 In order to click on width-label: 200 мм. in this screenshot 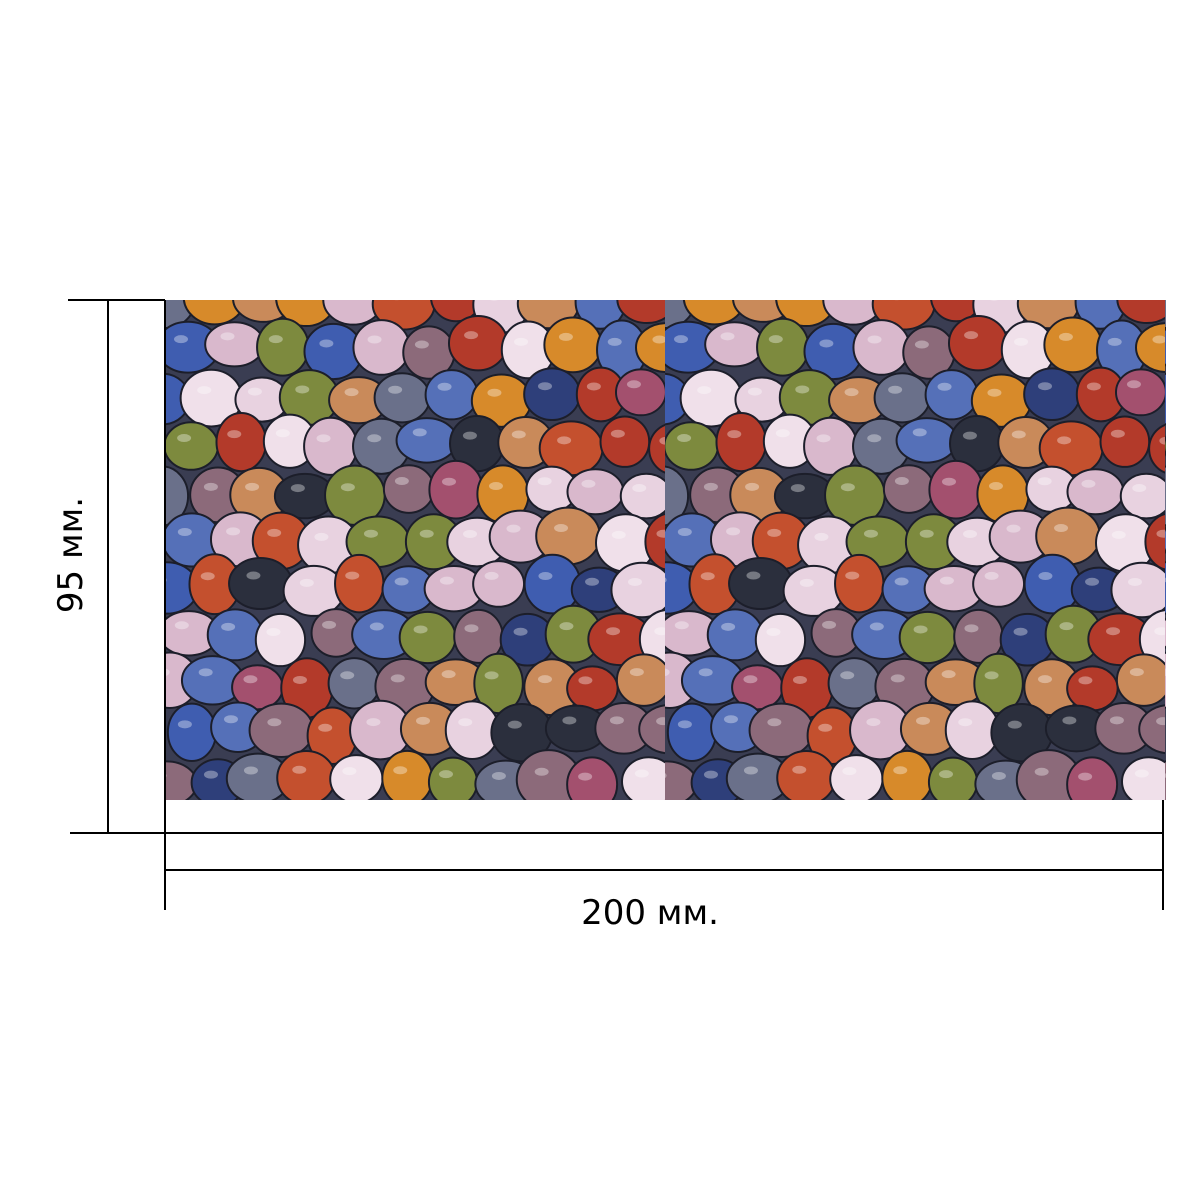, I will do `click(650, 913)`.